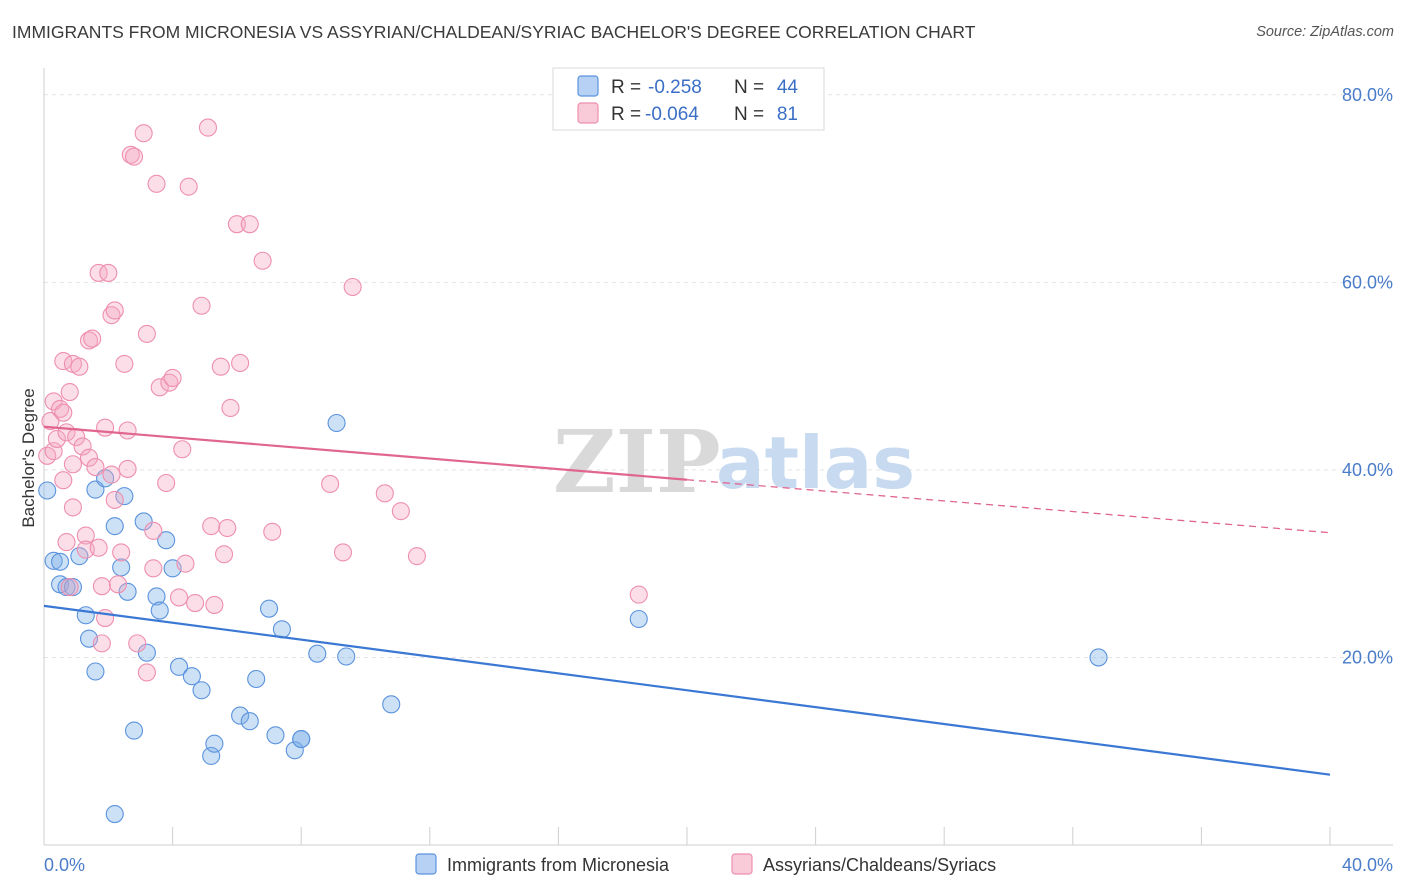 This screenshot has width=1406, height=892. I want to click on series-legend-label-micronesia: Immigrants from Micronesia, so click(558, 865).